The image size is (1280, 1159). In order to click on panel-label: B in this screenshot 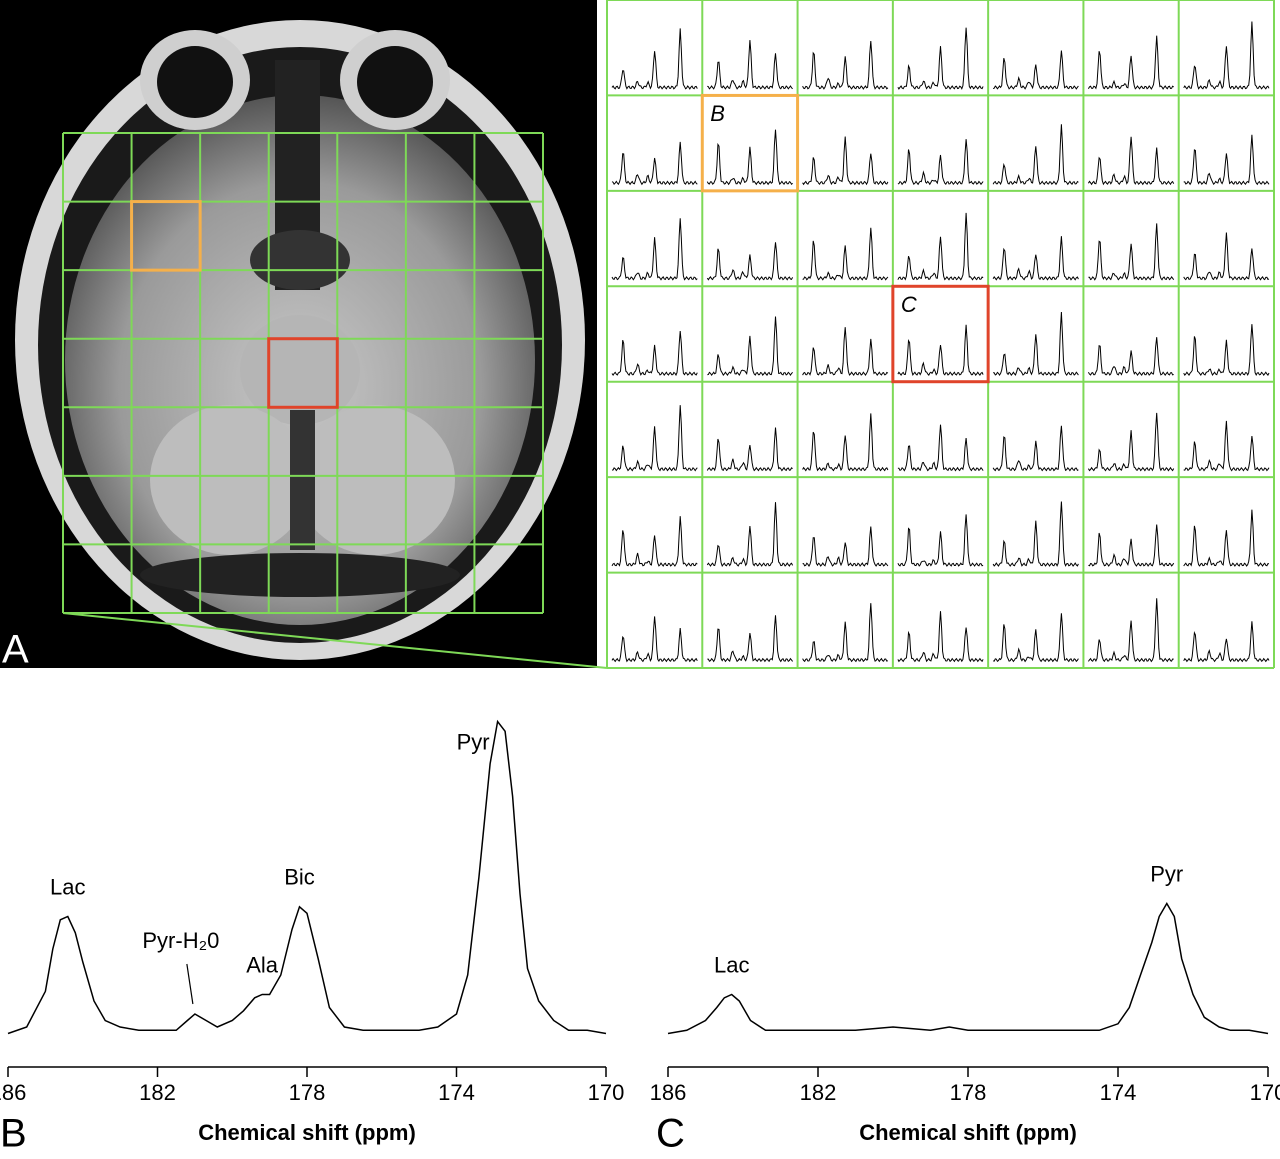, I will do `click(13, 1133)`.